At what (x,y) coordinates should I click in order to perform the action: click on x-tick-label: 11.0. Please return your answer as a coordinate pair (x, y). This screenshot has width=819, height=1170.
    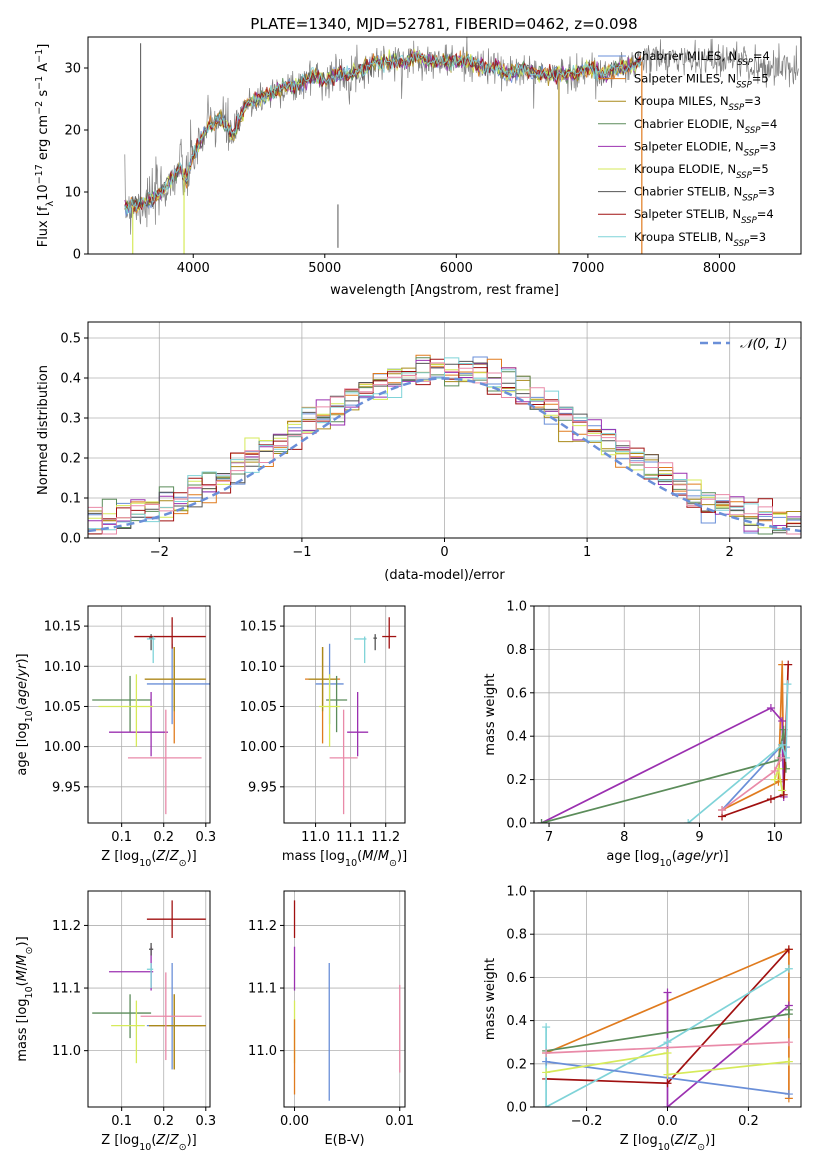
    Looking at the image, I should click on (315, 837).